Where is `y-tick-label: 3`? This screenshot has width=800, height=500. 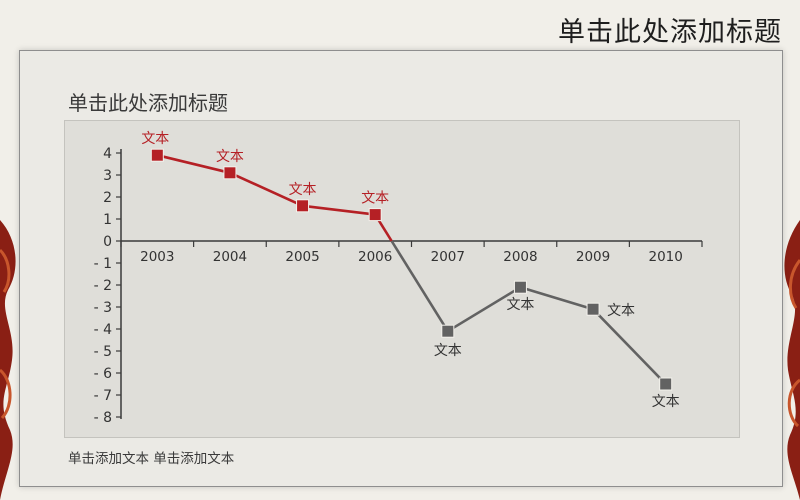
y-tick-label: 3 is located at coordinates (107, 176).